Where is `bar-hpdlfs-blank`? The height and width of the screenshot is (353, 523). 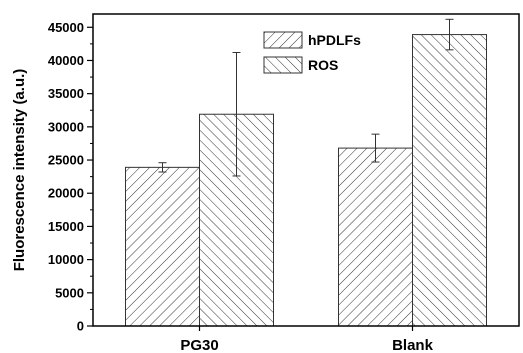
bar-hpdlfs-blank is located at coordinates (375, 237).